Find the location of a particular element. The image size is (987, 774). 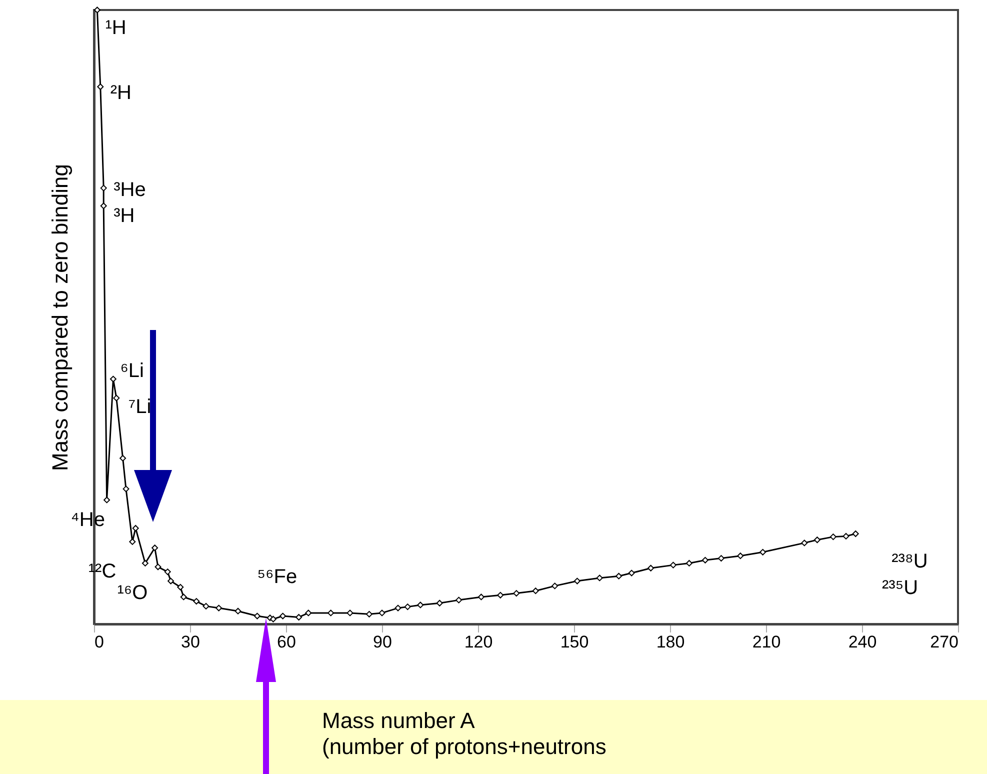

annotation: ¹⁶O is located at coordinates (132, 593).